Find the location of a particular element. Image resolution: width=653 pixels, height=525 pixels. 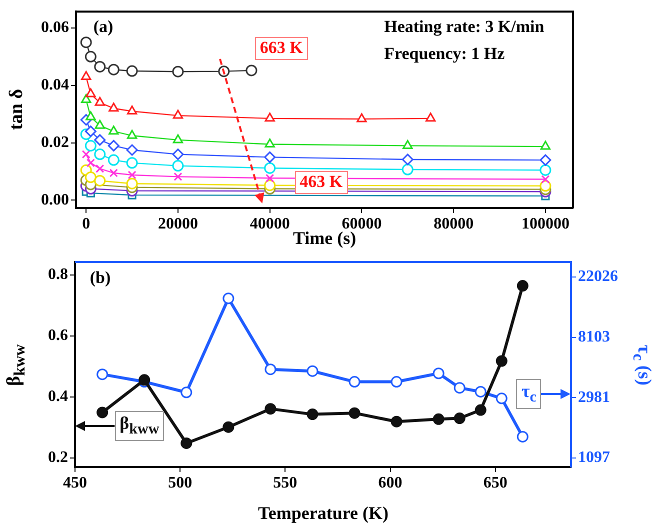

x-tick-label: 550 is located at coordinates (285, 483).